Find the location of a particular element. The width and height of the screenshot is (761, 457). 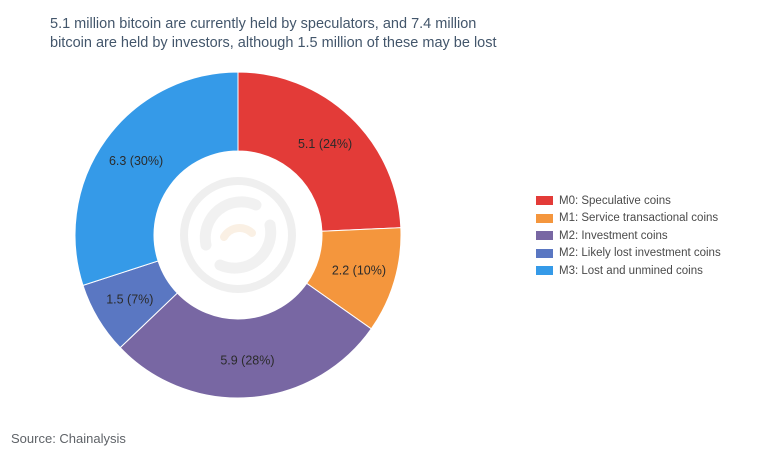

slice-label-0: 5.1 (24%) is located at coordinates (325, 144).